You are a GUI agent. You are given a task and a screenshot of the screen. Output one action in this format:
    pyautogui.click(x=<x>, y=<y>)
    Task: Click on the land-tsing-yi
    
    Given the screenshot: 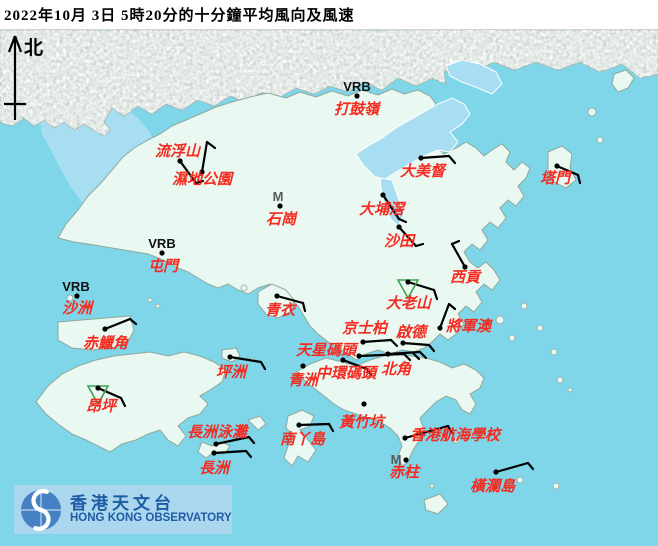 What is the action you would take?
    pyautogui.click(x=276, y=301)
    